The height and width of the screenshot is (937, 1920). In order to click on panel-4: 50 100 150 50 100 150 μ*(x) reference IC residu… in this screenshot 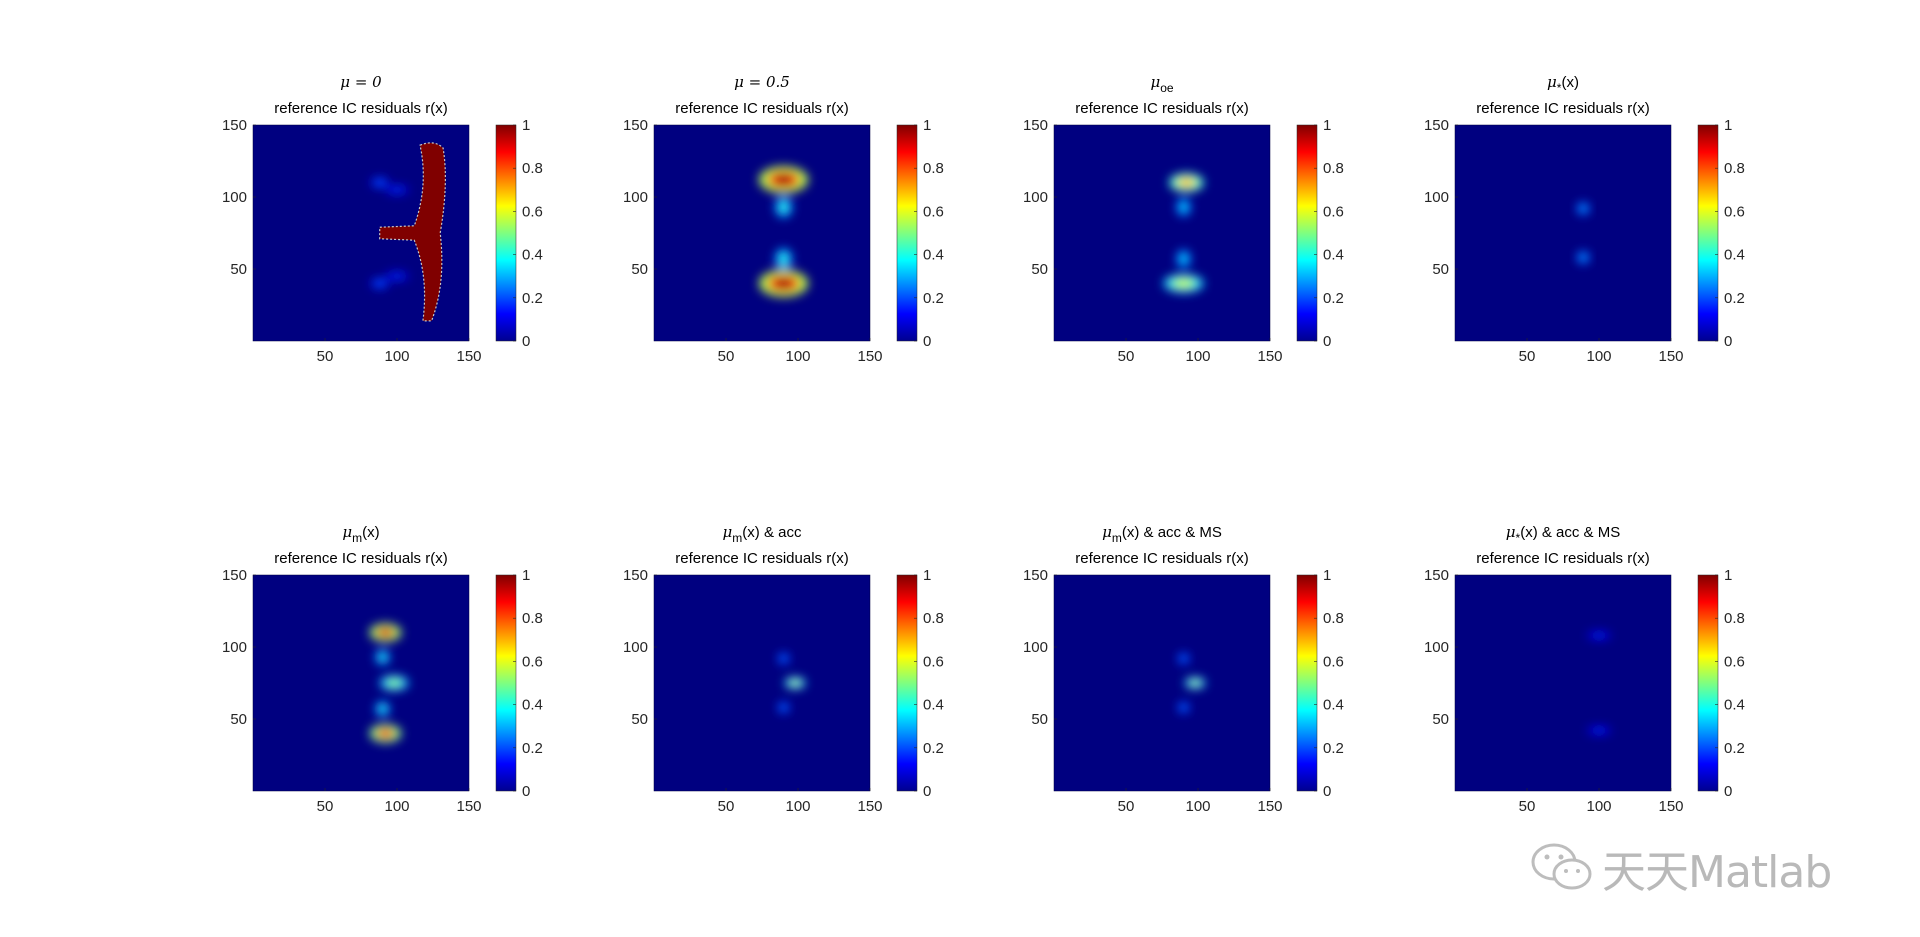, I will do `click(1584, 219)`.